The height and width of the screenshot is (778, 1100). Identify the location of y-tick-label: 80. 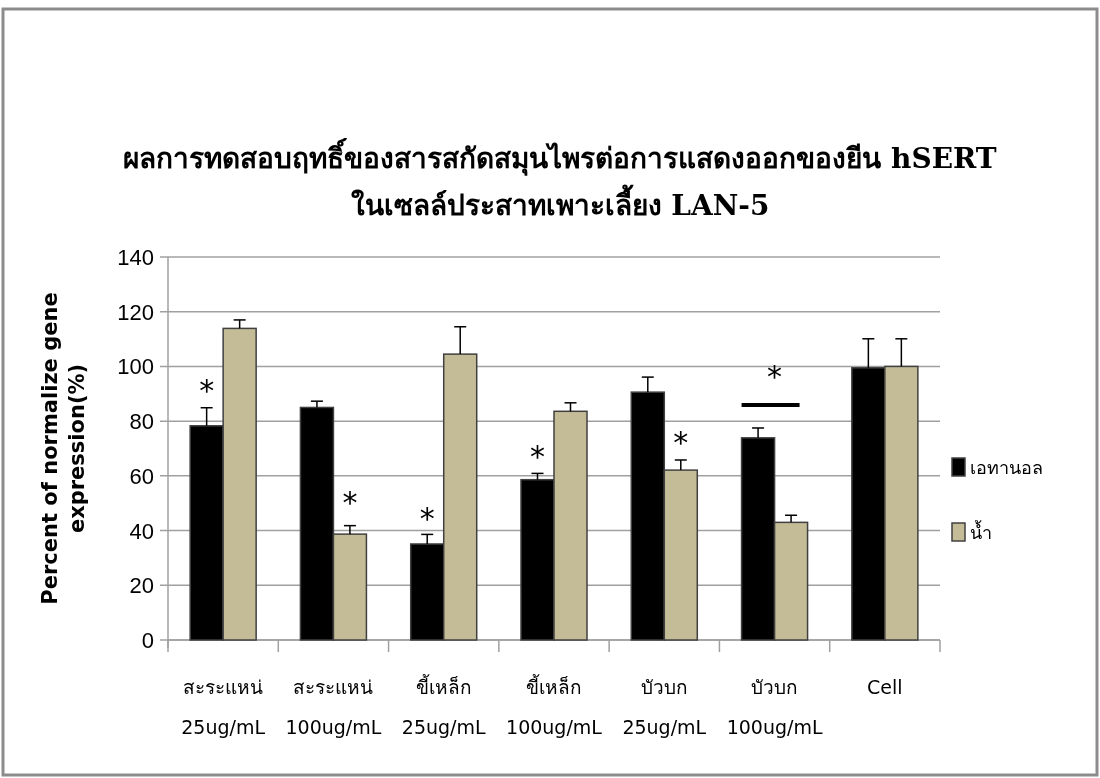
(141, 422).